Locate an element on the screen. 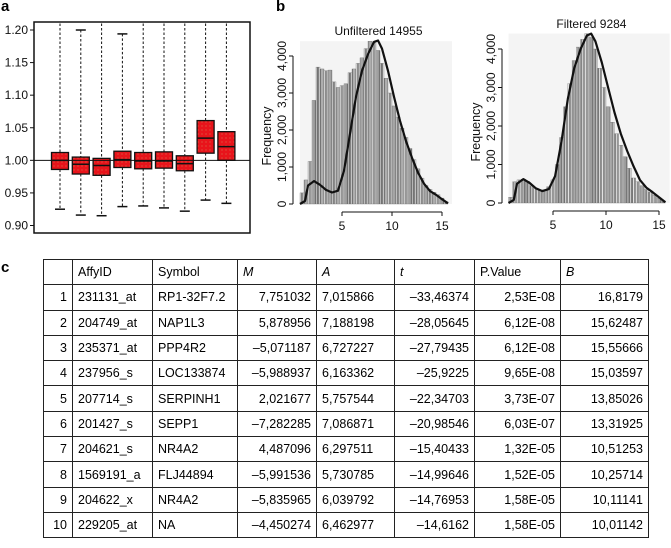 The width and height of the screenshot is (671, 548). panel-label-a: a is located at coordinates (5, 7).